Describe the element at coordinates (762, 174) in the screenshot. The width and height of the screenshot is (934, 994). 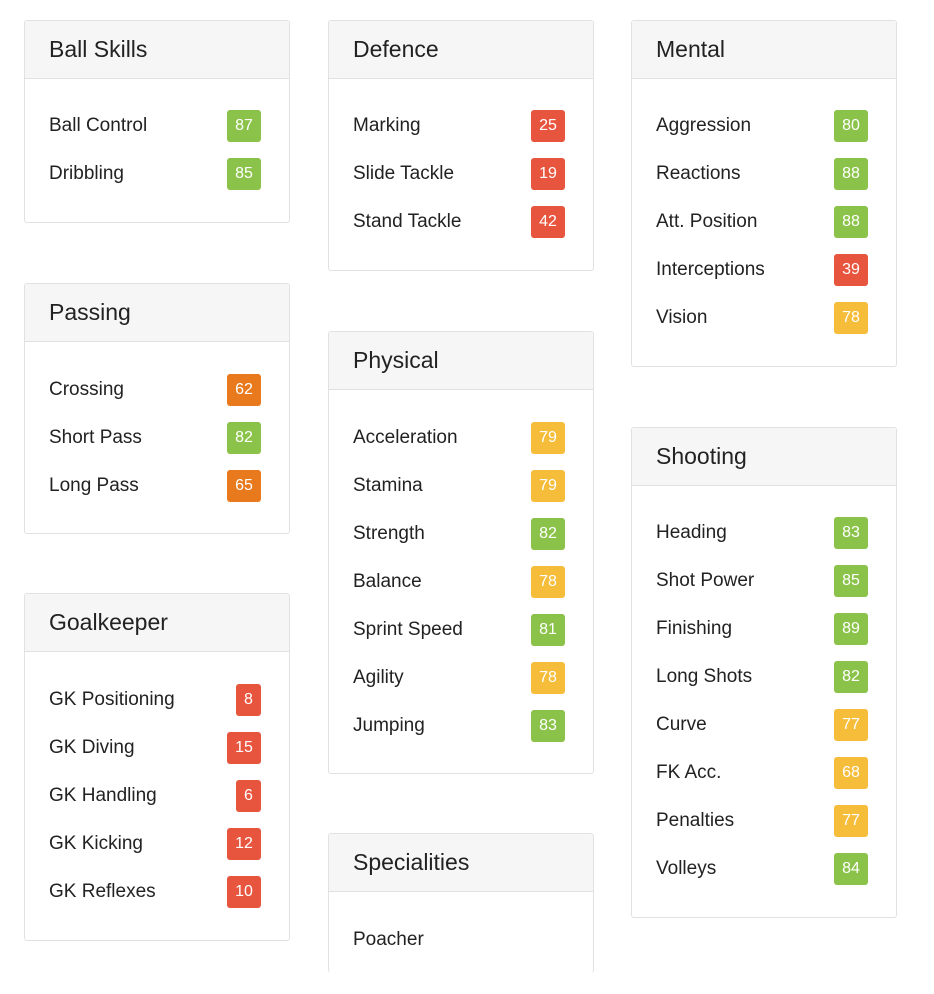
I see `stat-row-reactions: Reactions 88` at that location.